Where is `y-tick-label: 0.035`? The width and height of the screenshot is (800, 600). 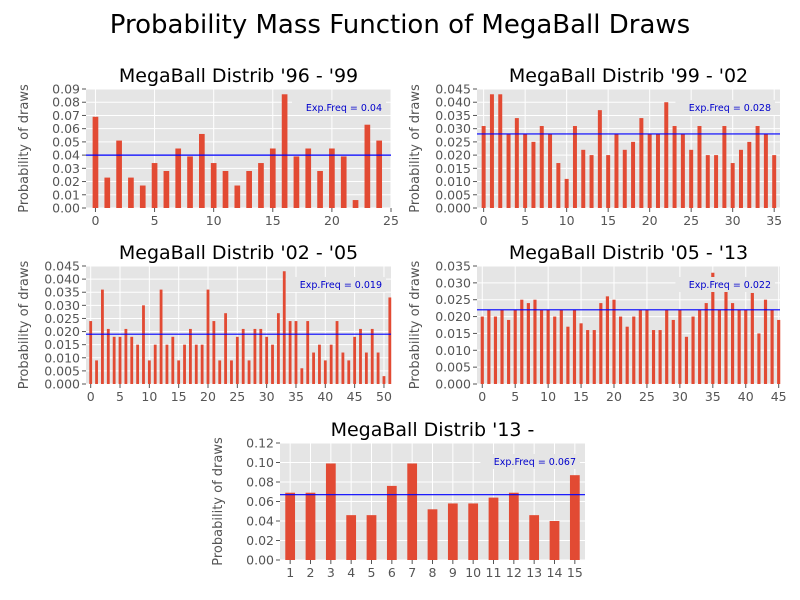
y-tick-label: 0.035 is located at coordinates (62, 292).